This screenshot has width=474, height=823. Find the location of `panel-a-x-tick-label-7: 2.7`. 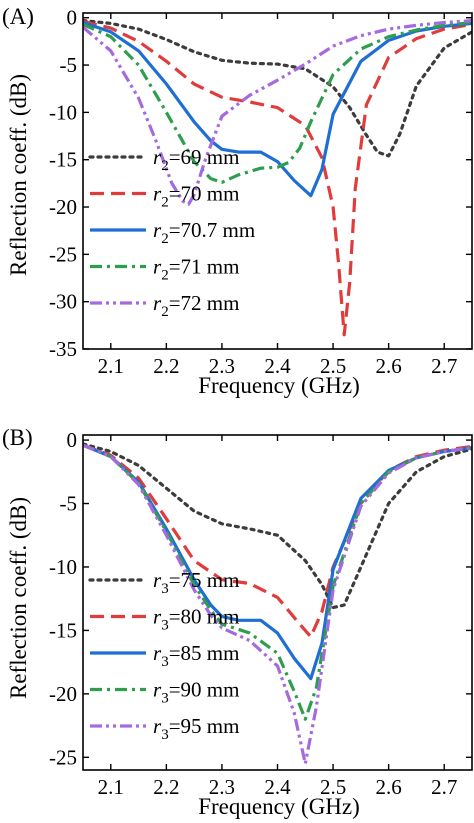

panel-a-x-tick-label-7: 2.7 is located at coordinates (444, 366).